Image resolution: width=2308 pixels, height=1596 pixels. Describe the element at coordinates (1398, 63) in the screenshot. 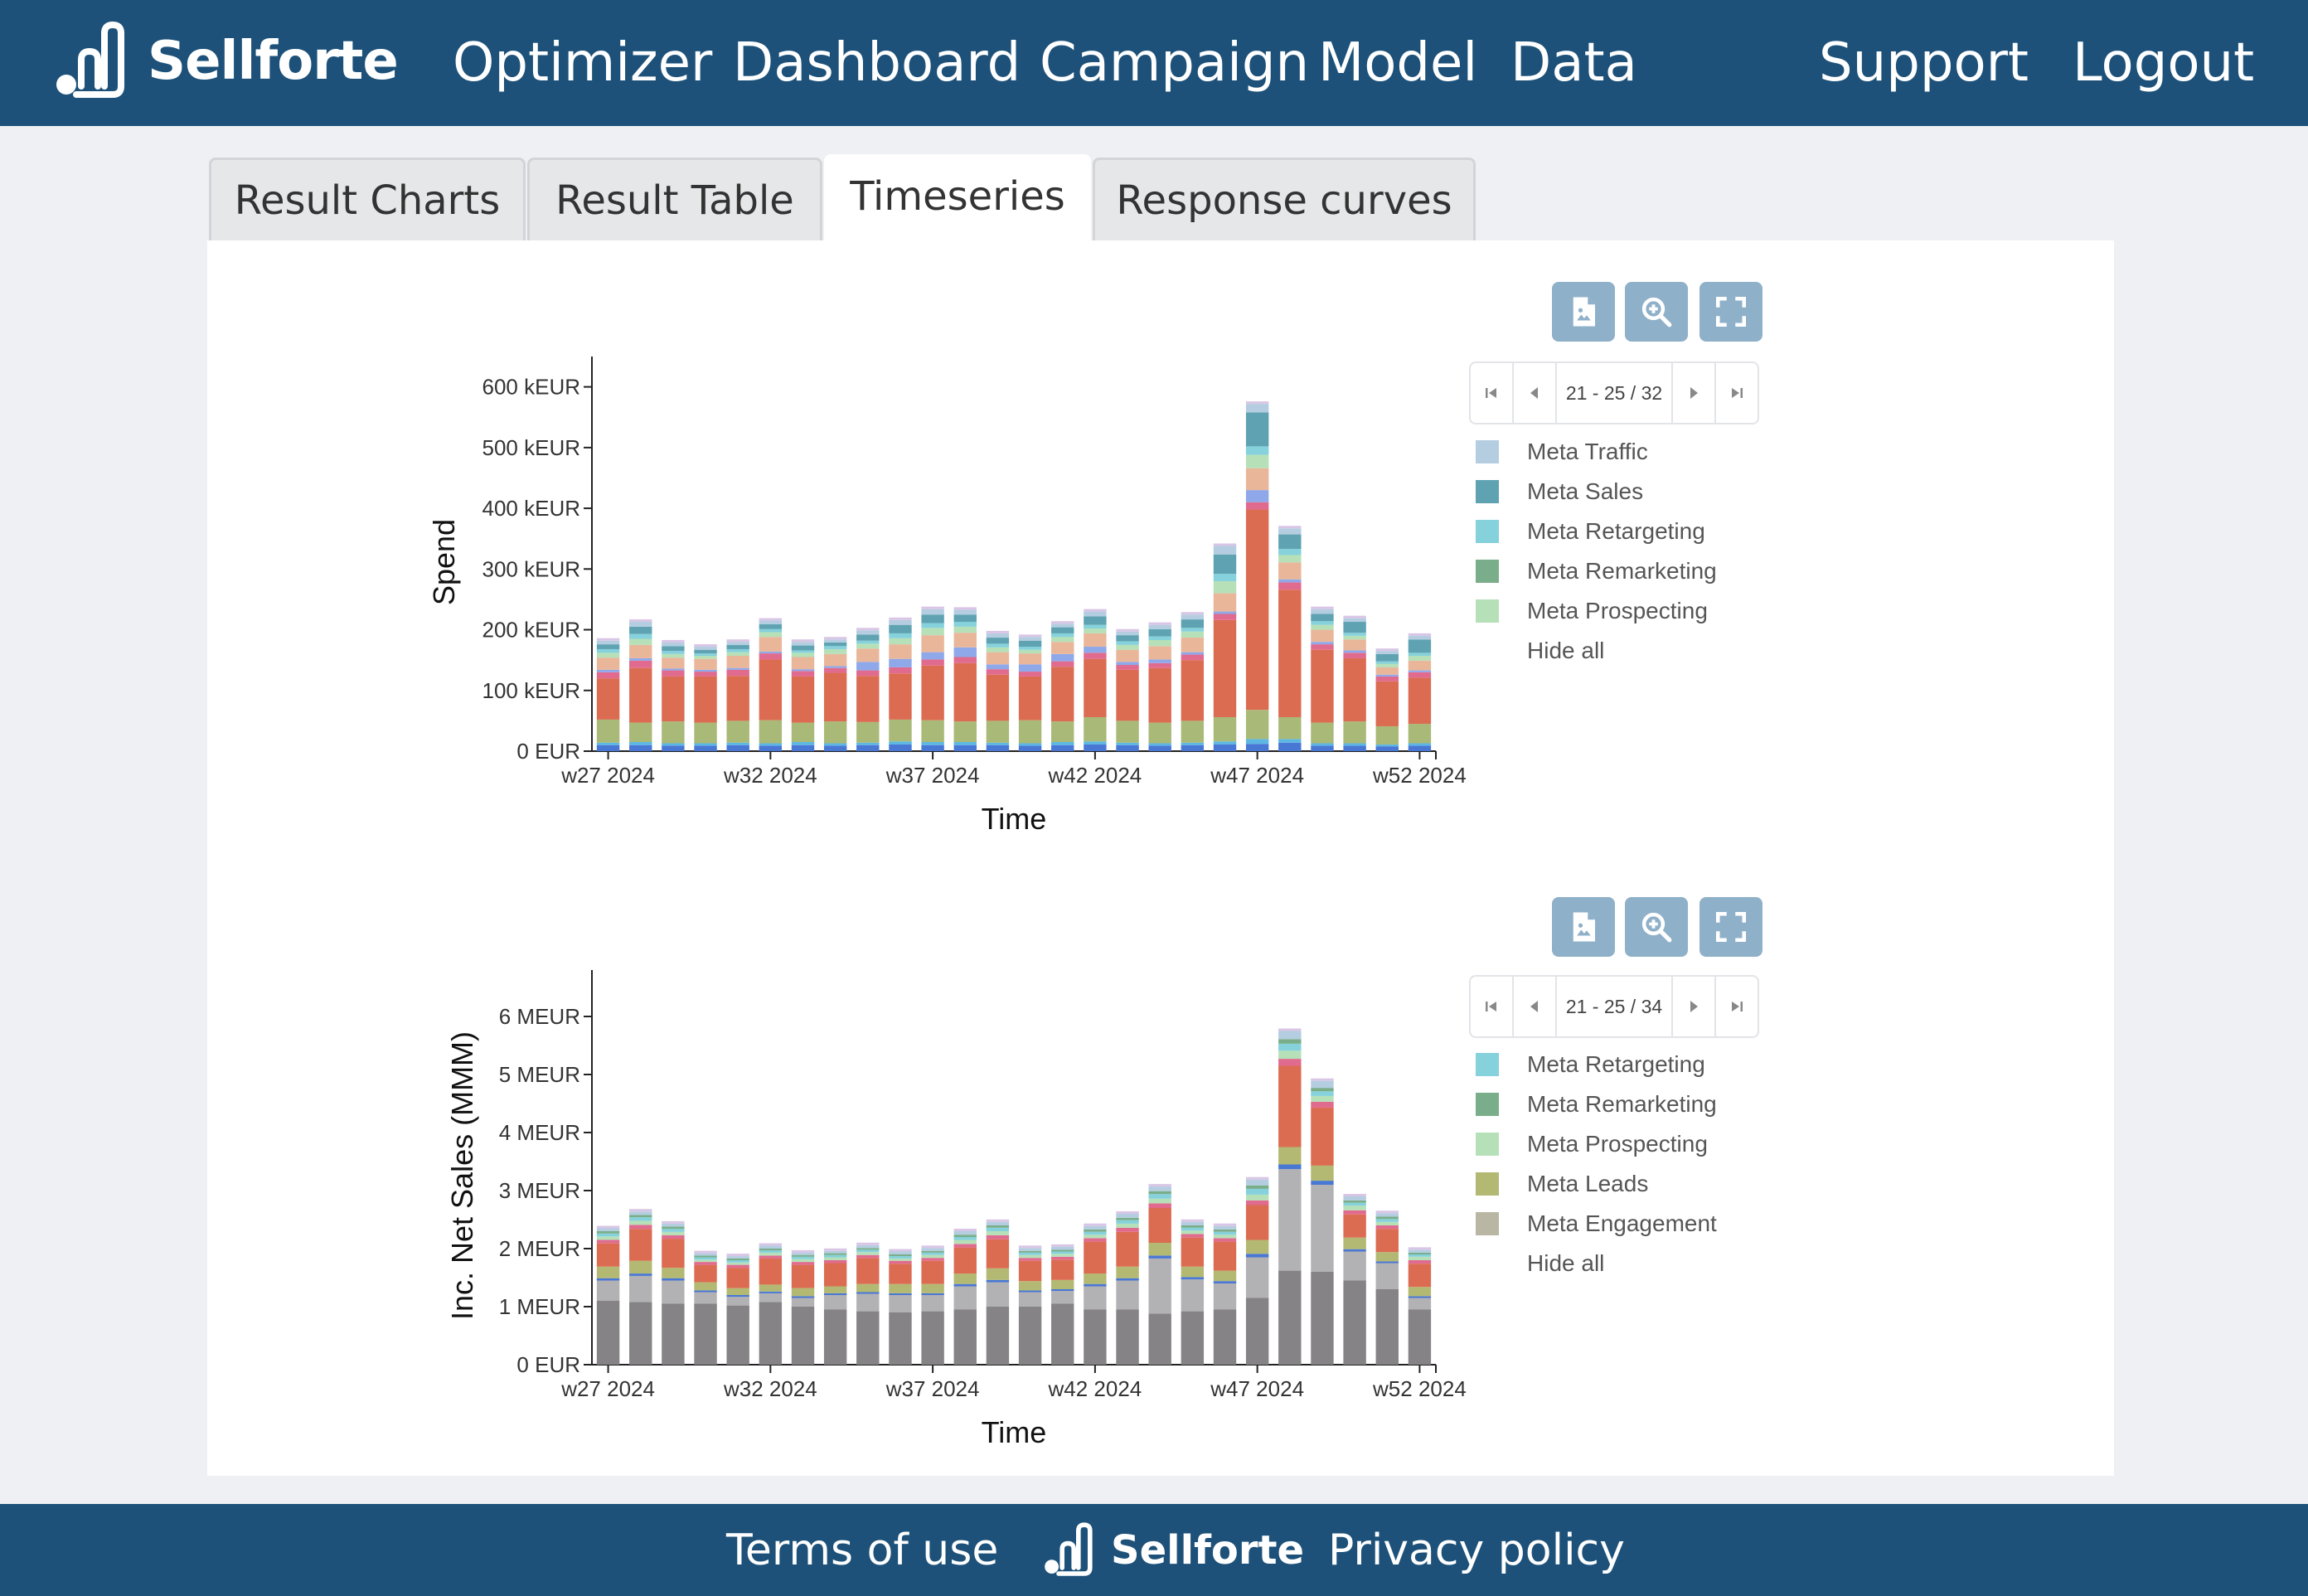

I see `nav-model: Model` at that location.